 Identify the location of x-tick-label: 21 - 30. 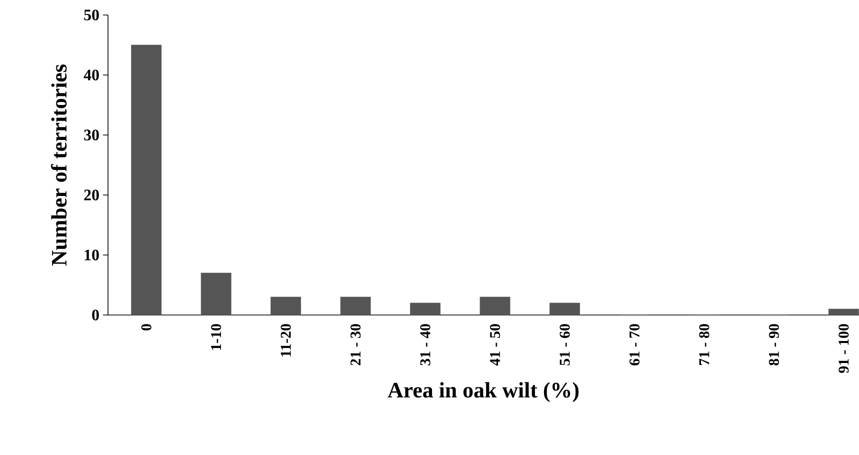
(355, 345).